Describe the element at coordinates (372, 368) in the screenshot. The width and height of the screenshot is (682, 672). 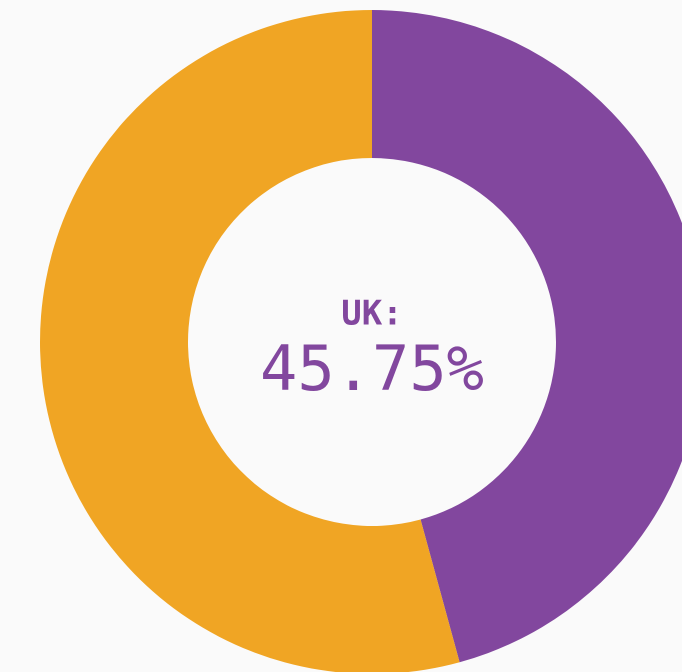
I see `center-value: 45.75%` at that location.